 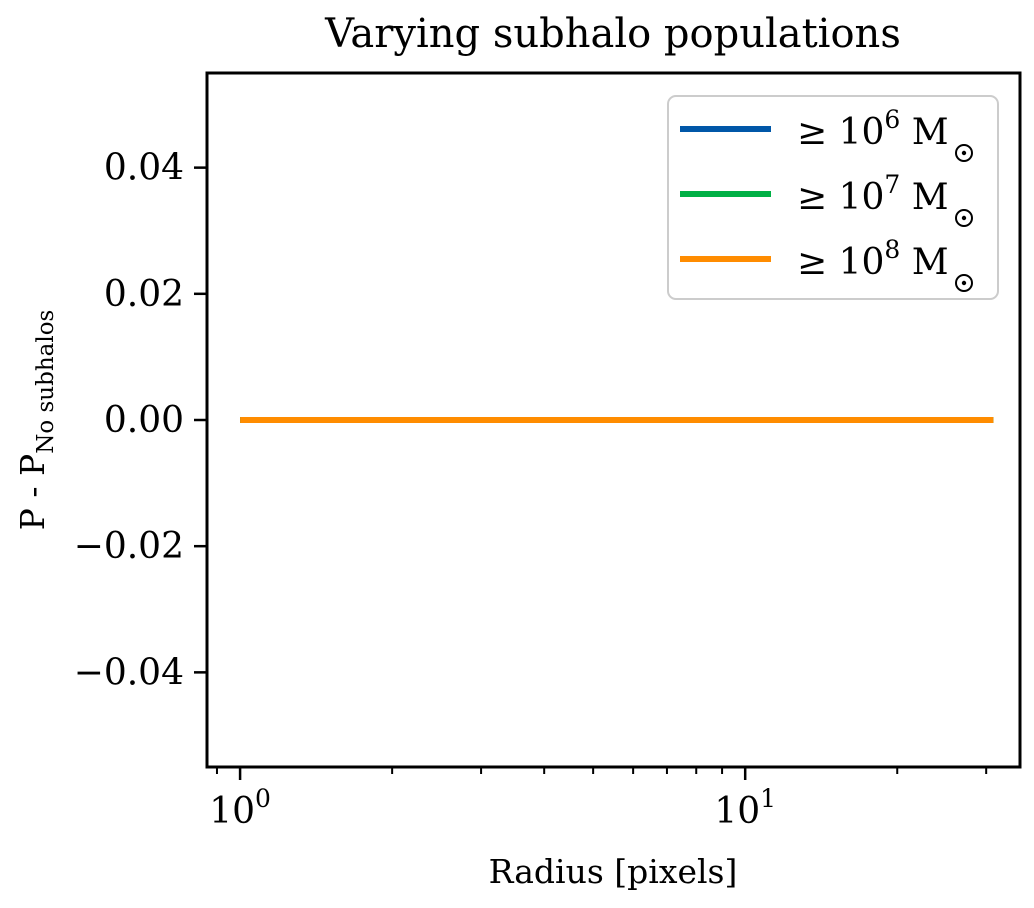 I want to click on y-tick-label: −0.04, so click(x=129, y=672).